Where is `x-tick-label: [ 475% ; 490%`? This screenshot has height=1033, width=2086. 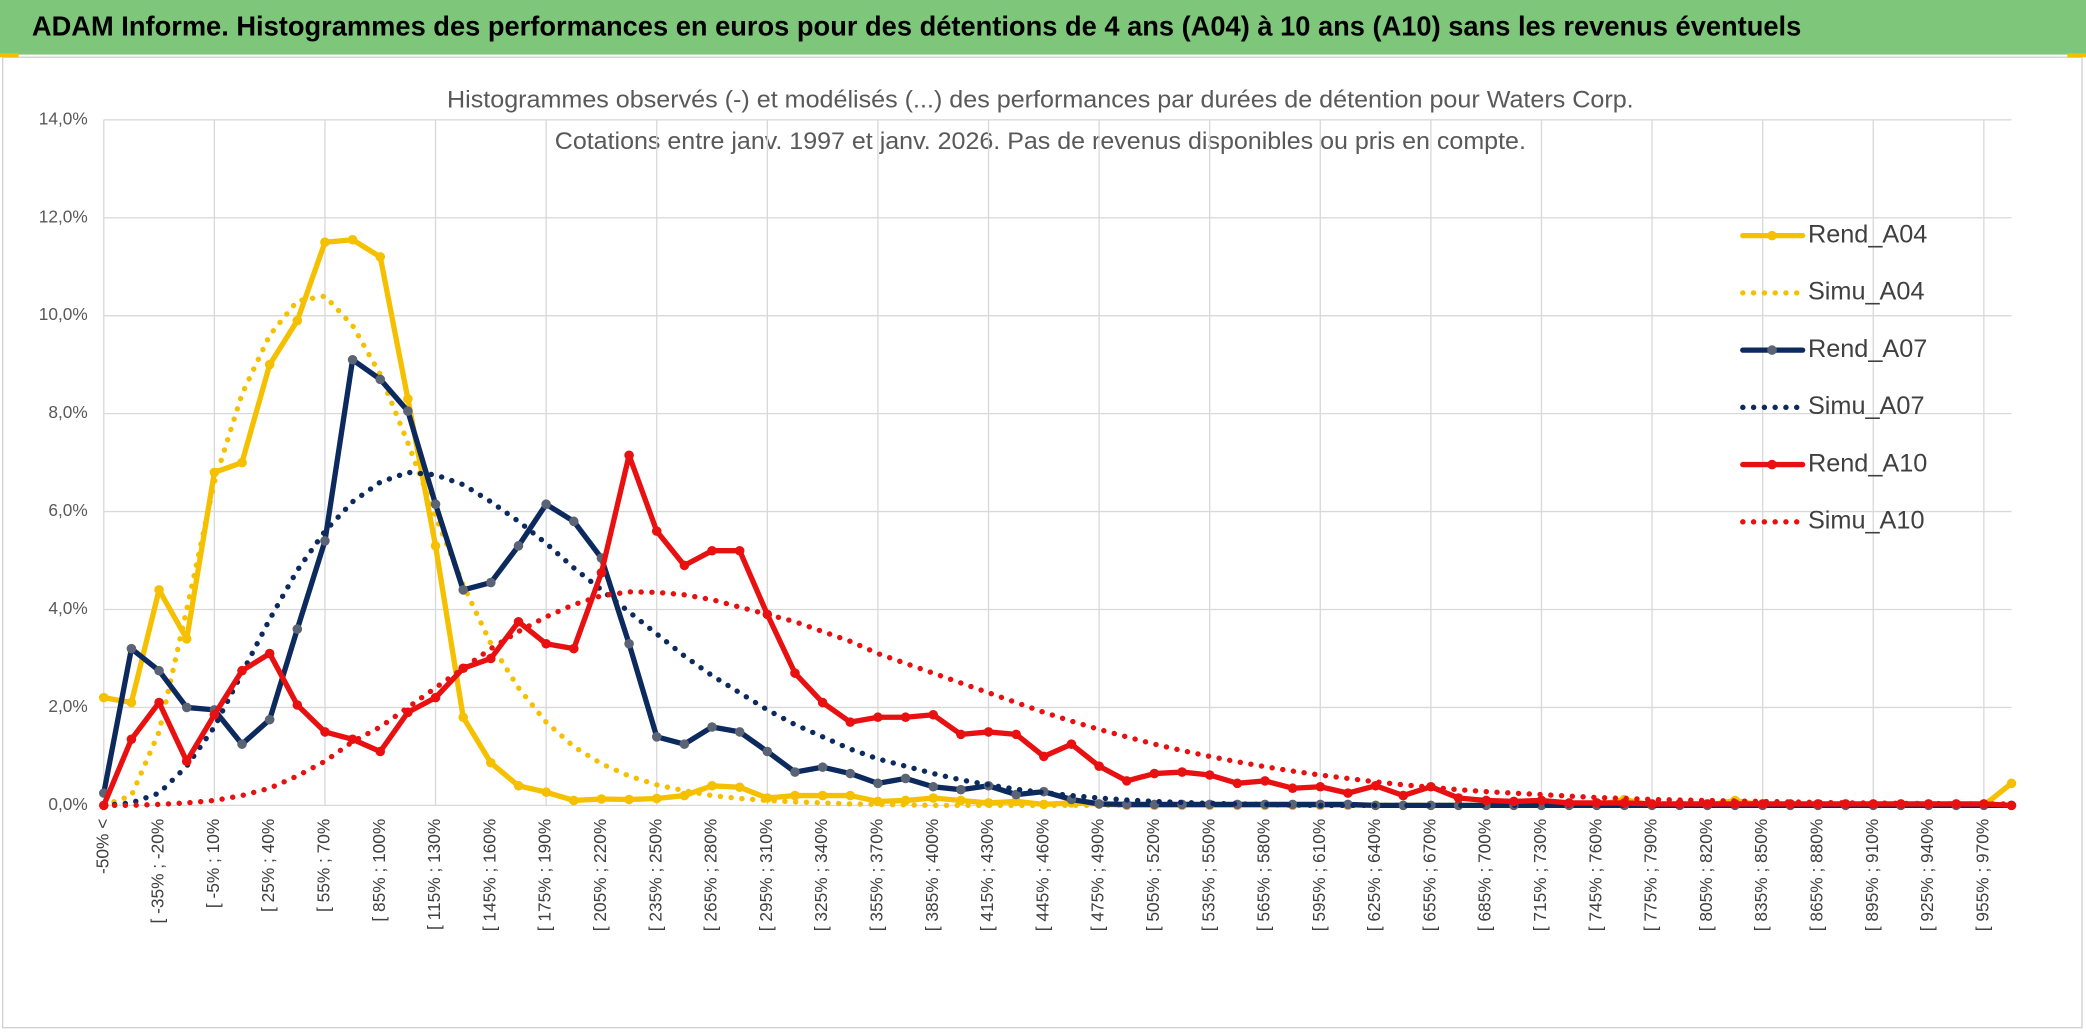 x-tick-label: [ 475% ; 490% is located at coordinates (1098, 875).